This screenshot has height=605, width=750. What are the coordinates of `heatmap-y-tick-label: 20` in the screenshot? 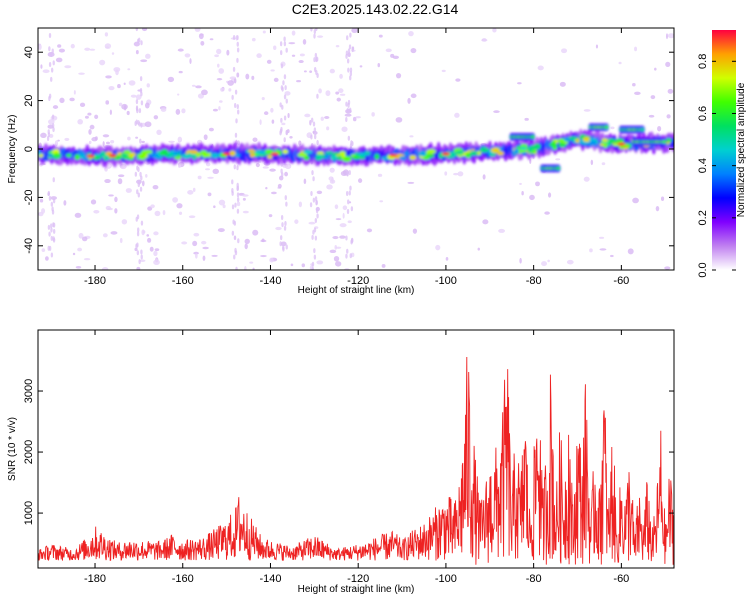 It's located at (29, 100).